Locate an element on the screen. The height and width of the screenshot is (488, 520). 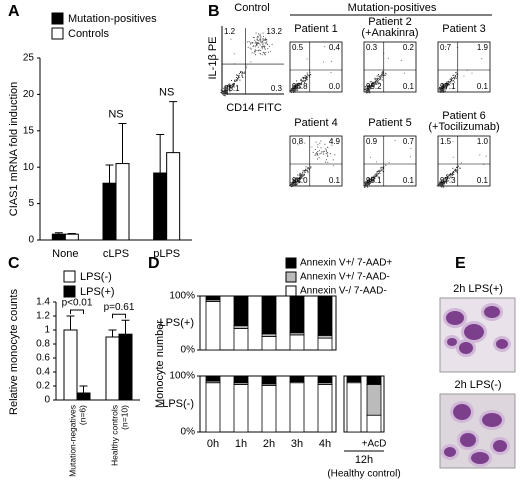
y-tick-label: 1.4 is located at coordinates (43, 302).